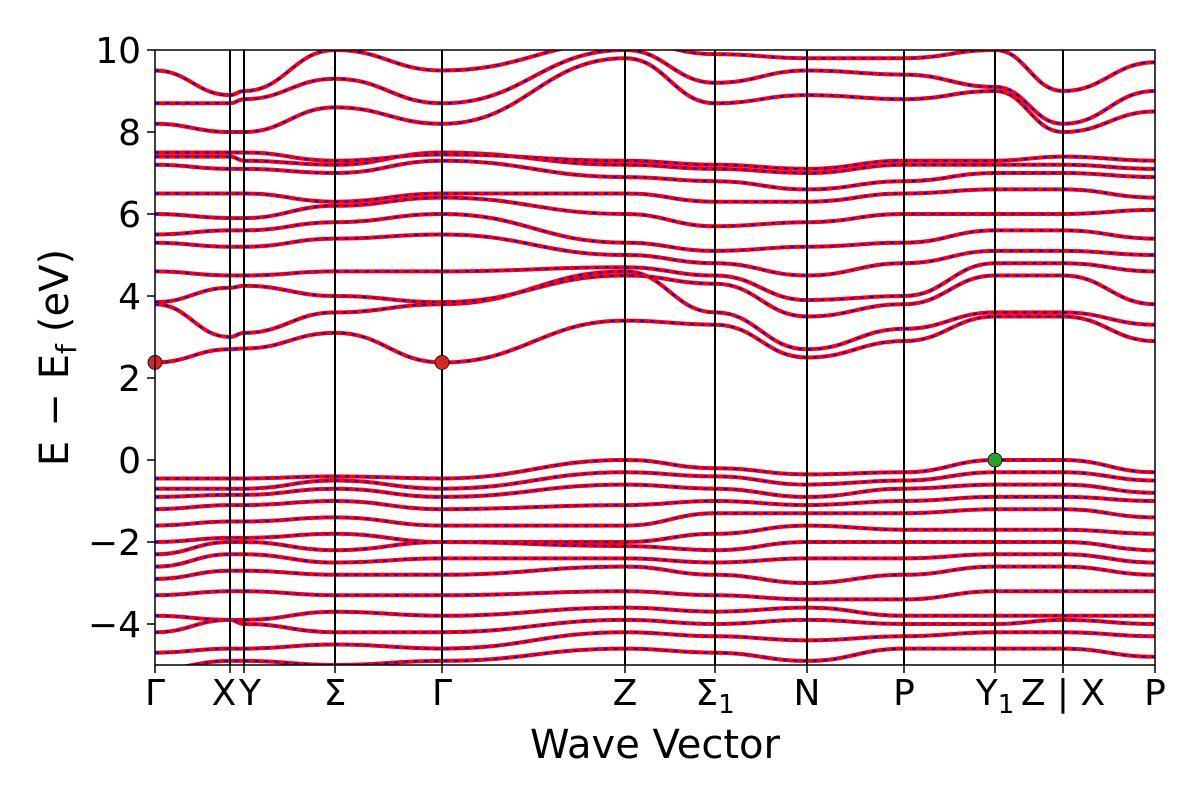 The height and width of the screenshot is (800, 1200). What do you see at coordinates (335, 693) in the screenshot?
I see `x-tick-label: Σ` at bounding box center [335, 693].